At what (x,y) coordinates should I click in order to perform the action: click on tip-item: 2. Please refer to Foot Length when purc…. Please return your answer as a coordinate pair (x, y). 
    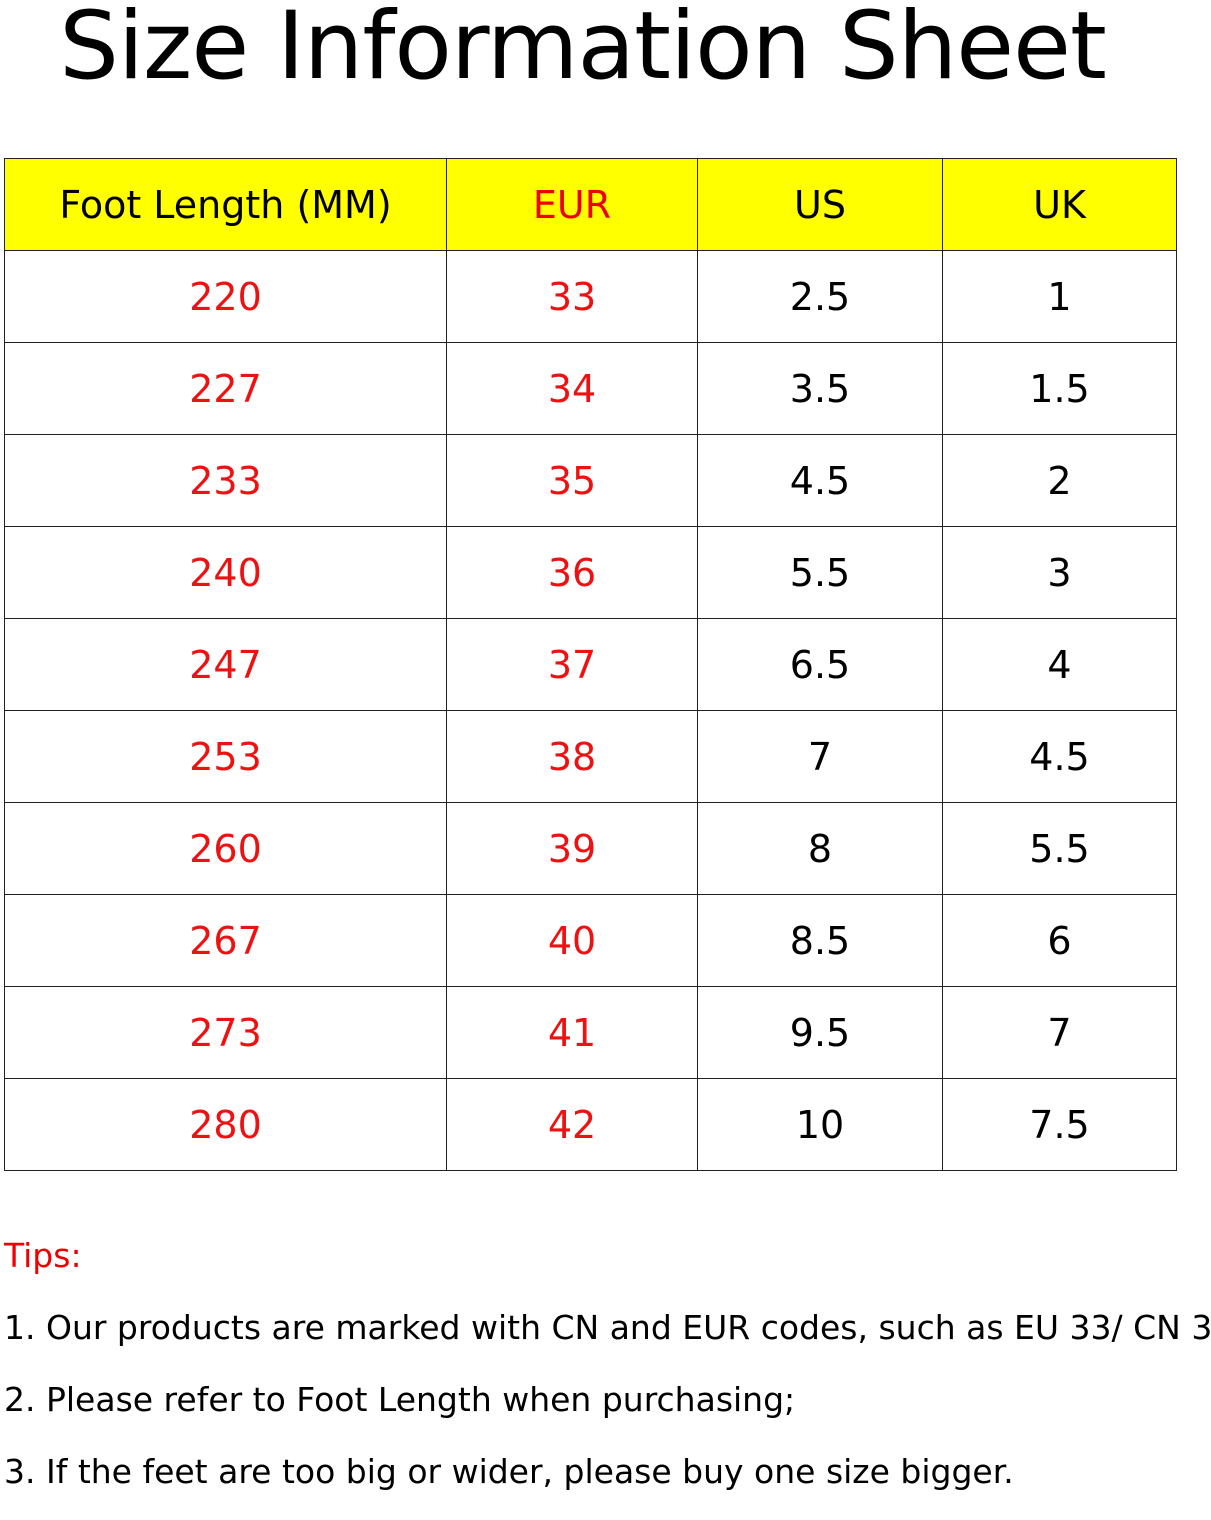
    Looking at the image, I should click on (400, 1399).